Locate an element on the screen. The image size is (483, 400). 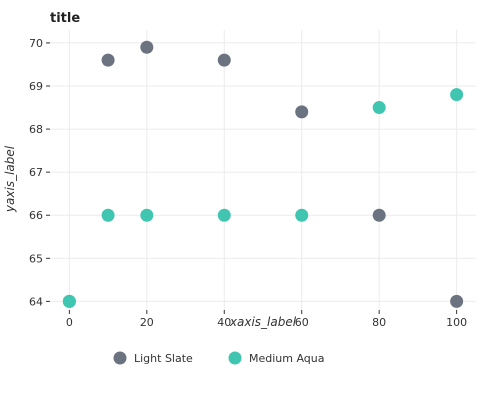
x-tick-label: 20 is located at coordinates (147, 322).